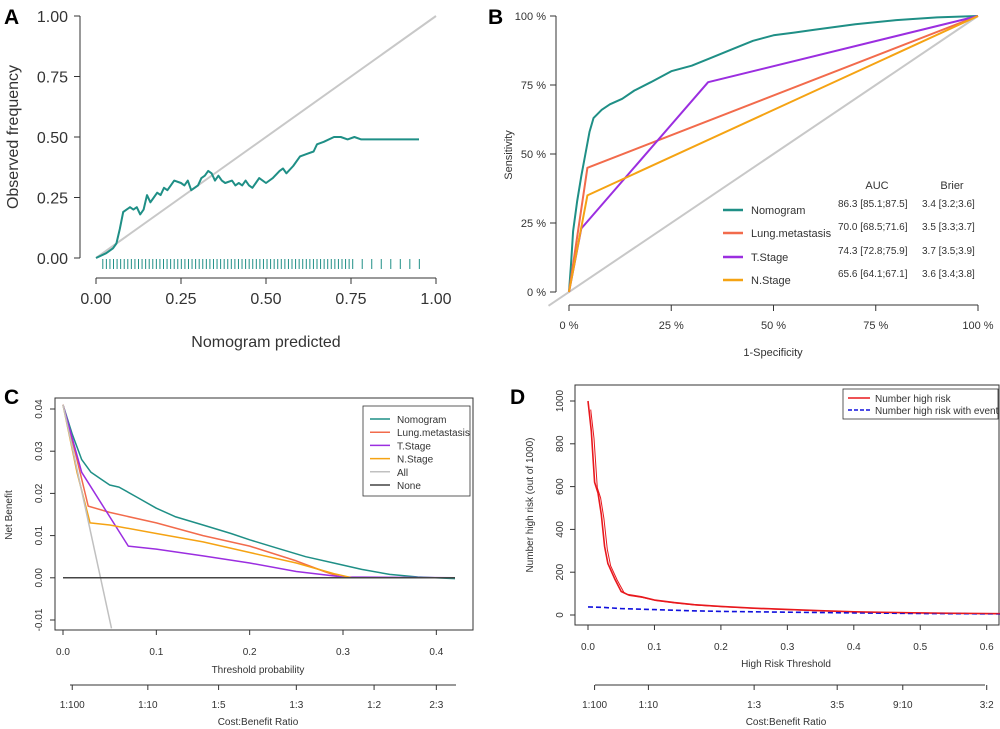 The width and height of the screenshot is (1000, 729). Describe the element at coordinates (402, 473) in the screenshot. I see `legend-label: All` at that location.